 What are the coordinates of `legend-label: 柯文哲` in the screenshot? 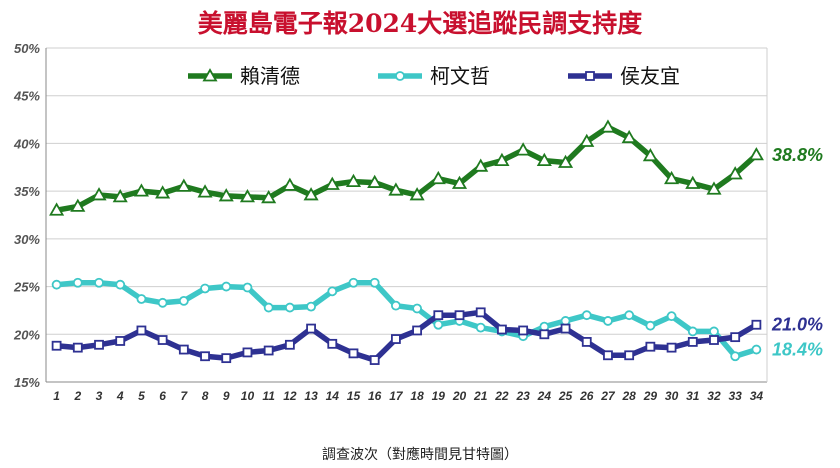 It's located at (460, 76).